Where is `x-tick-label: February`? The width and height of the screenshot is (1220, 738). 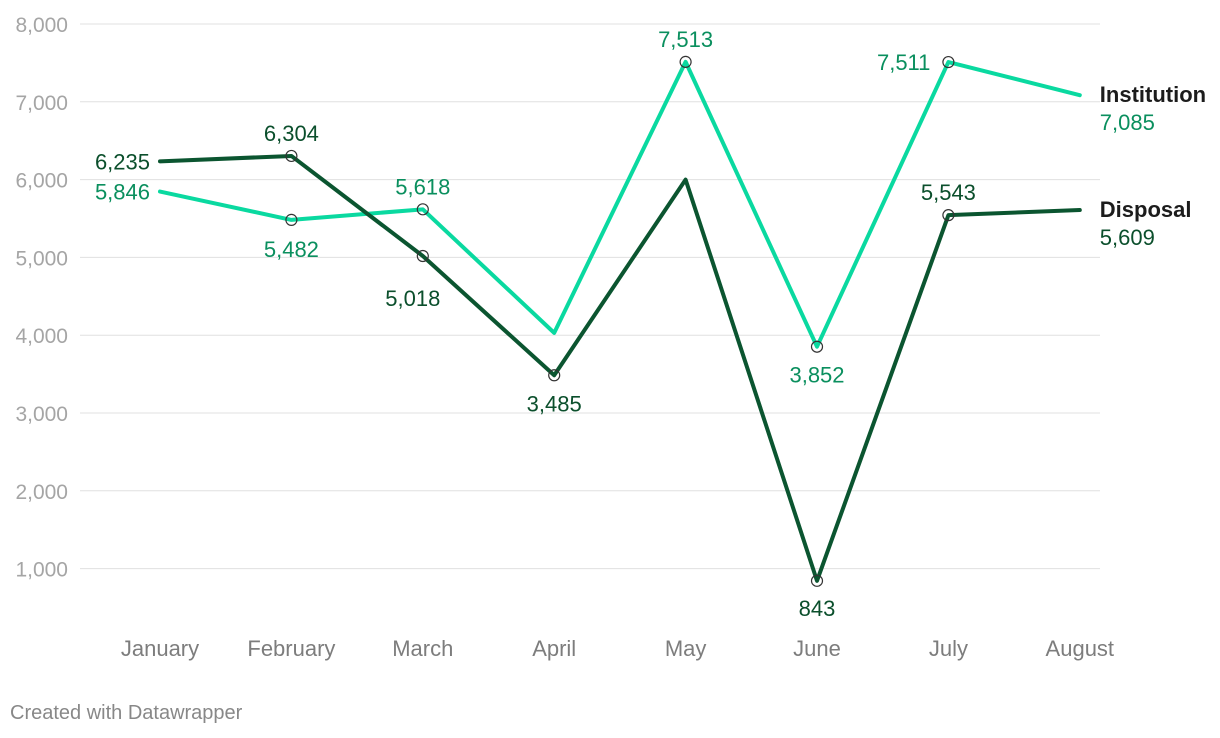 x-tick-label: February is located at coordinates (291, 648).